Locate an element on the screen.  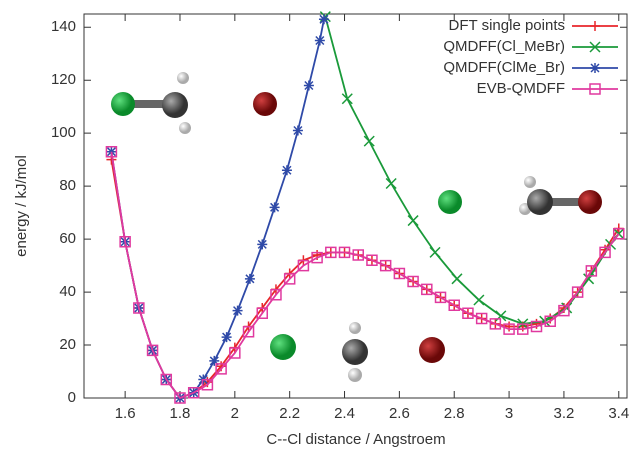
x-tick-label: 3.2 is located at coordinates (563, 413).